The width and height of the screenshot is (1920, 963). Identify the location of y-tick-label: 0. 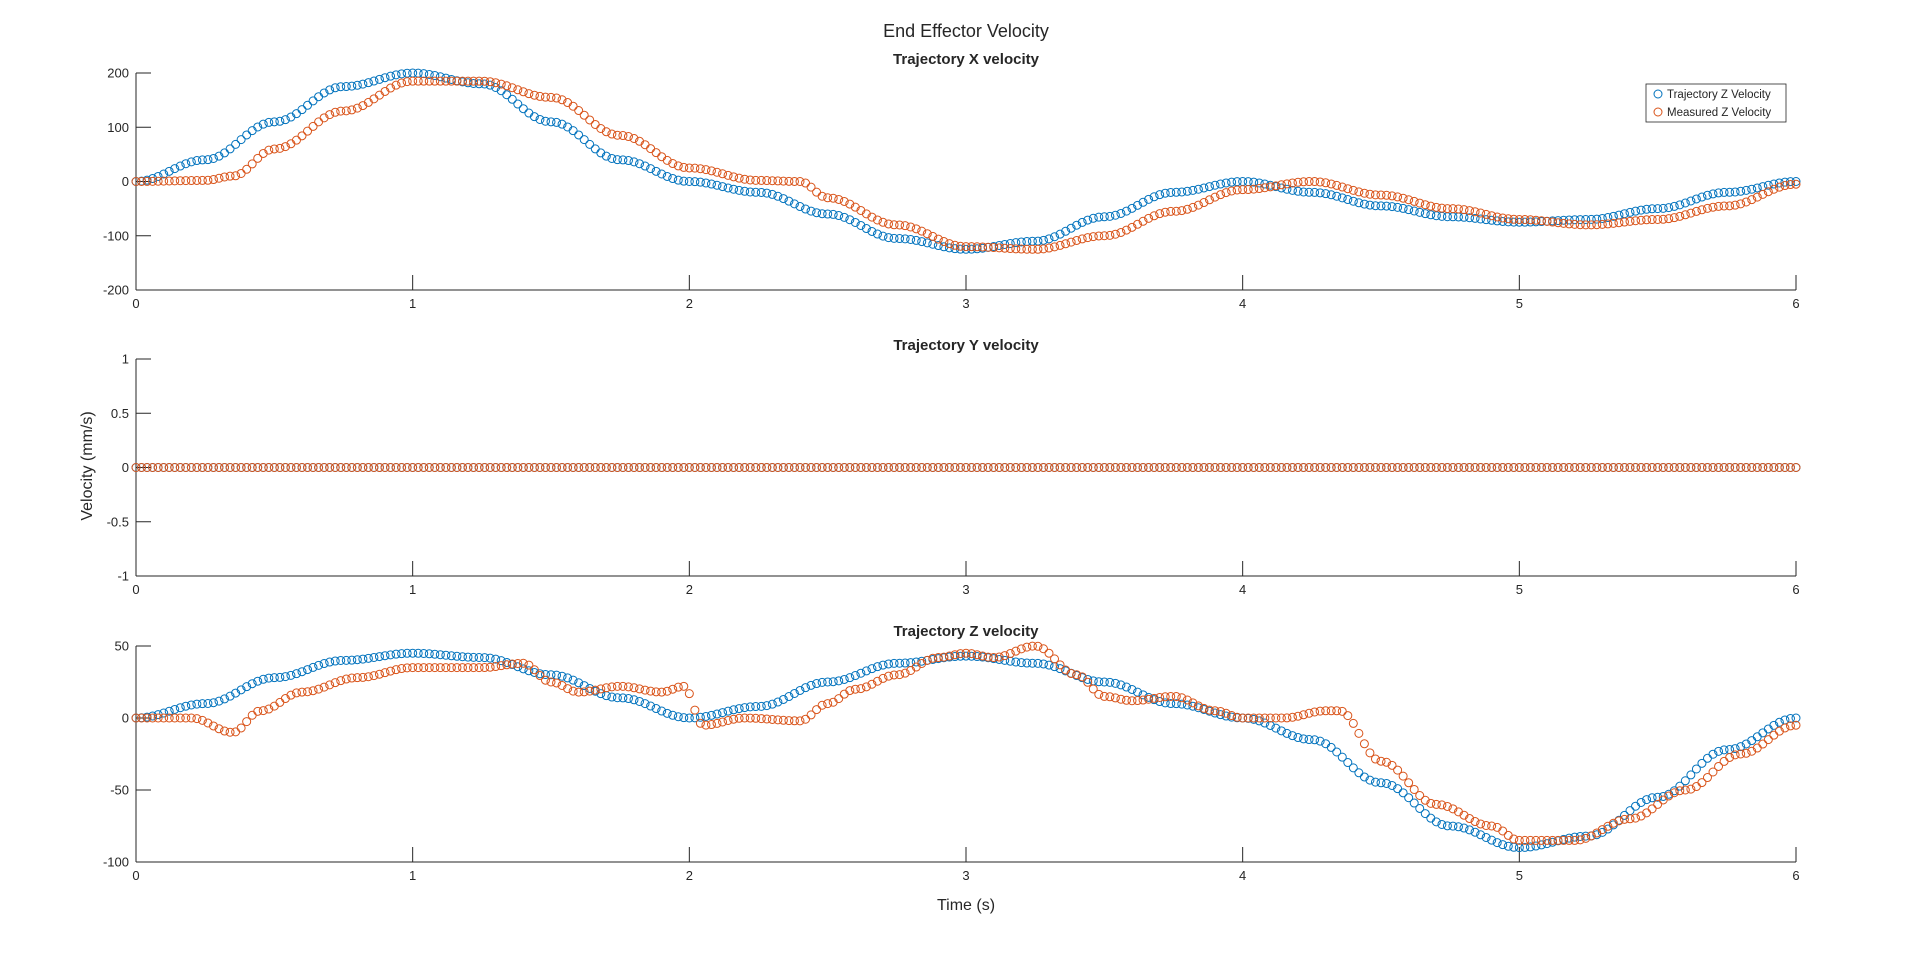
(125, 181).